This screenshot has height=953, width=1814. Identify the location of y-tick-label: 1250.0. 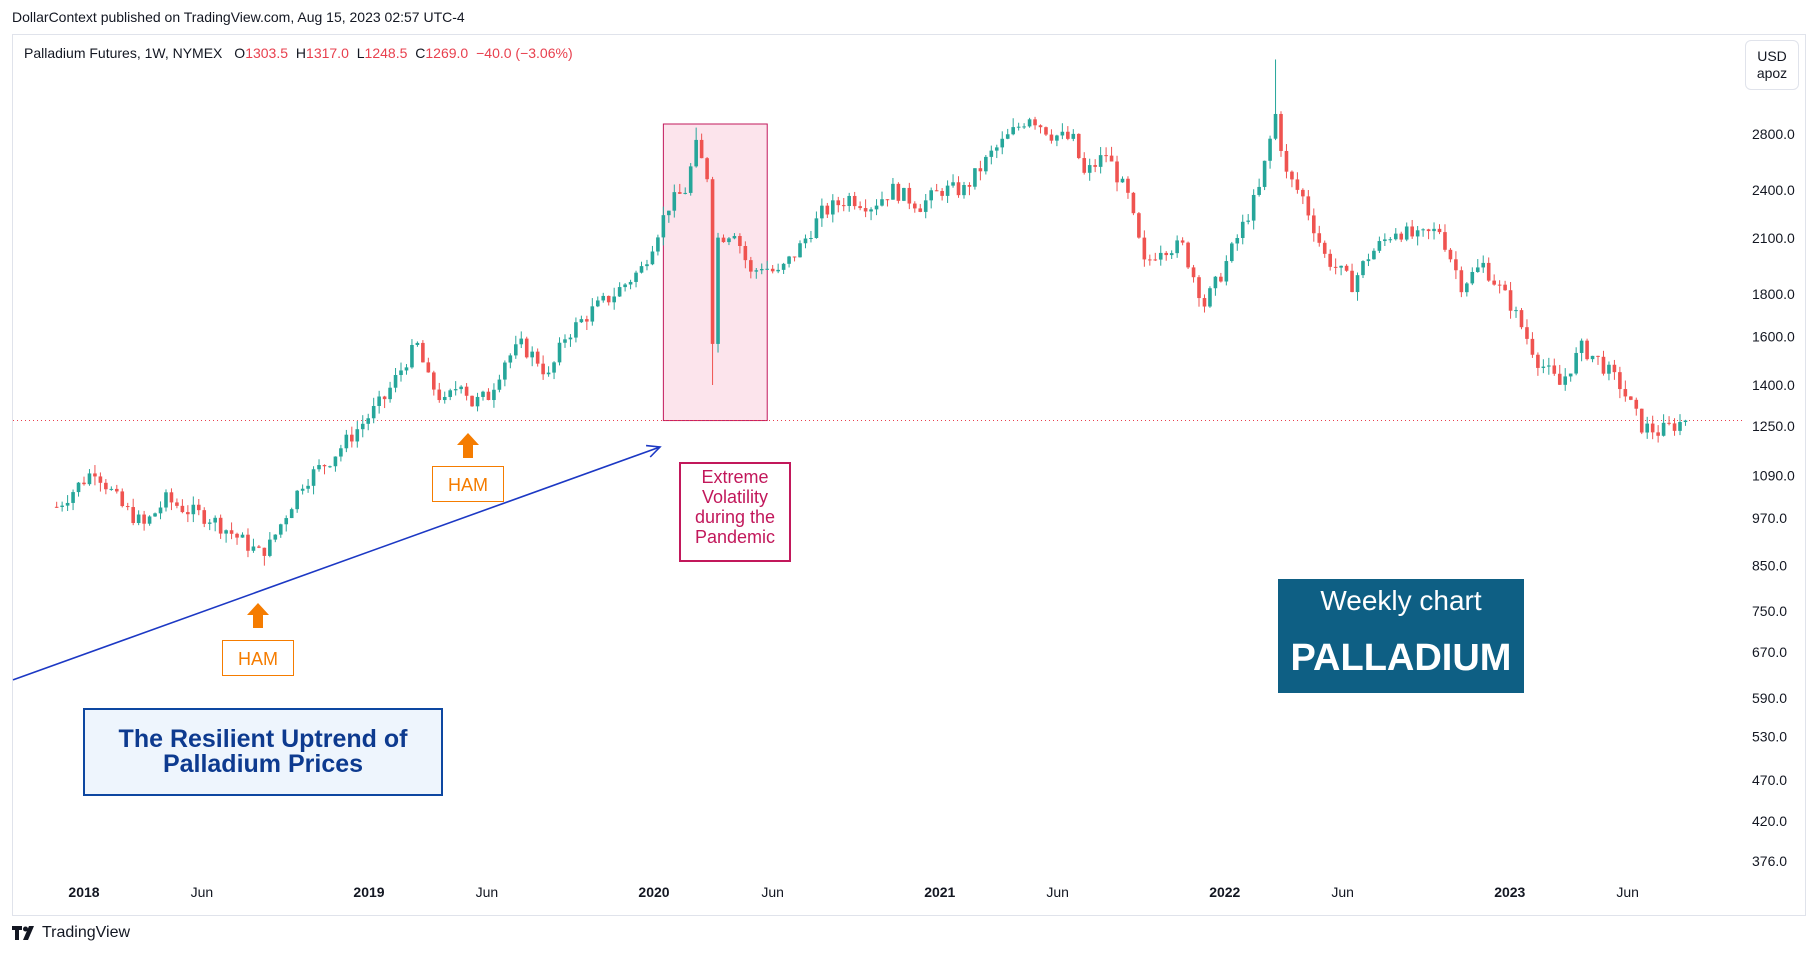
(1773, 426).